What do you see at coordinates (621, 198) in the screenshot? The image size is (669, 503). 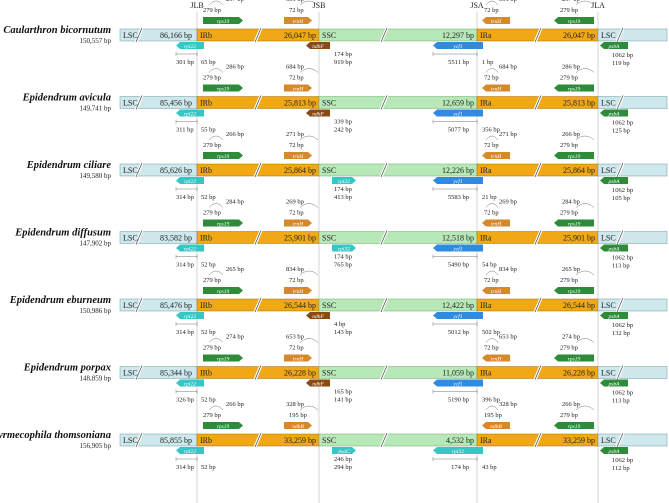 I see `row-3-psba-gap: 105 bp` at bounding box center [621, 198].